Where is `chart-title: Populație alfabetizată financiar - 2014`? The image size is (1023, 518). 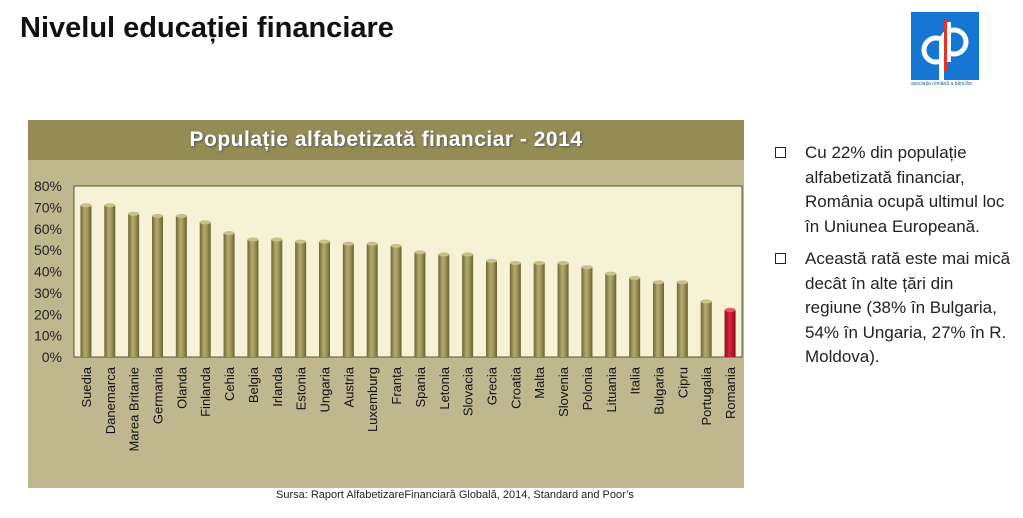
chart-title: Populație alfabetizată financiar - 2014 is located at coordinates (386, 139).